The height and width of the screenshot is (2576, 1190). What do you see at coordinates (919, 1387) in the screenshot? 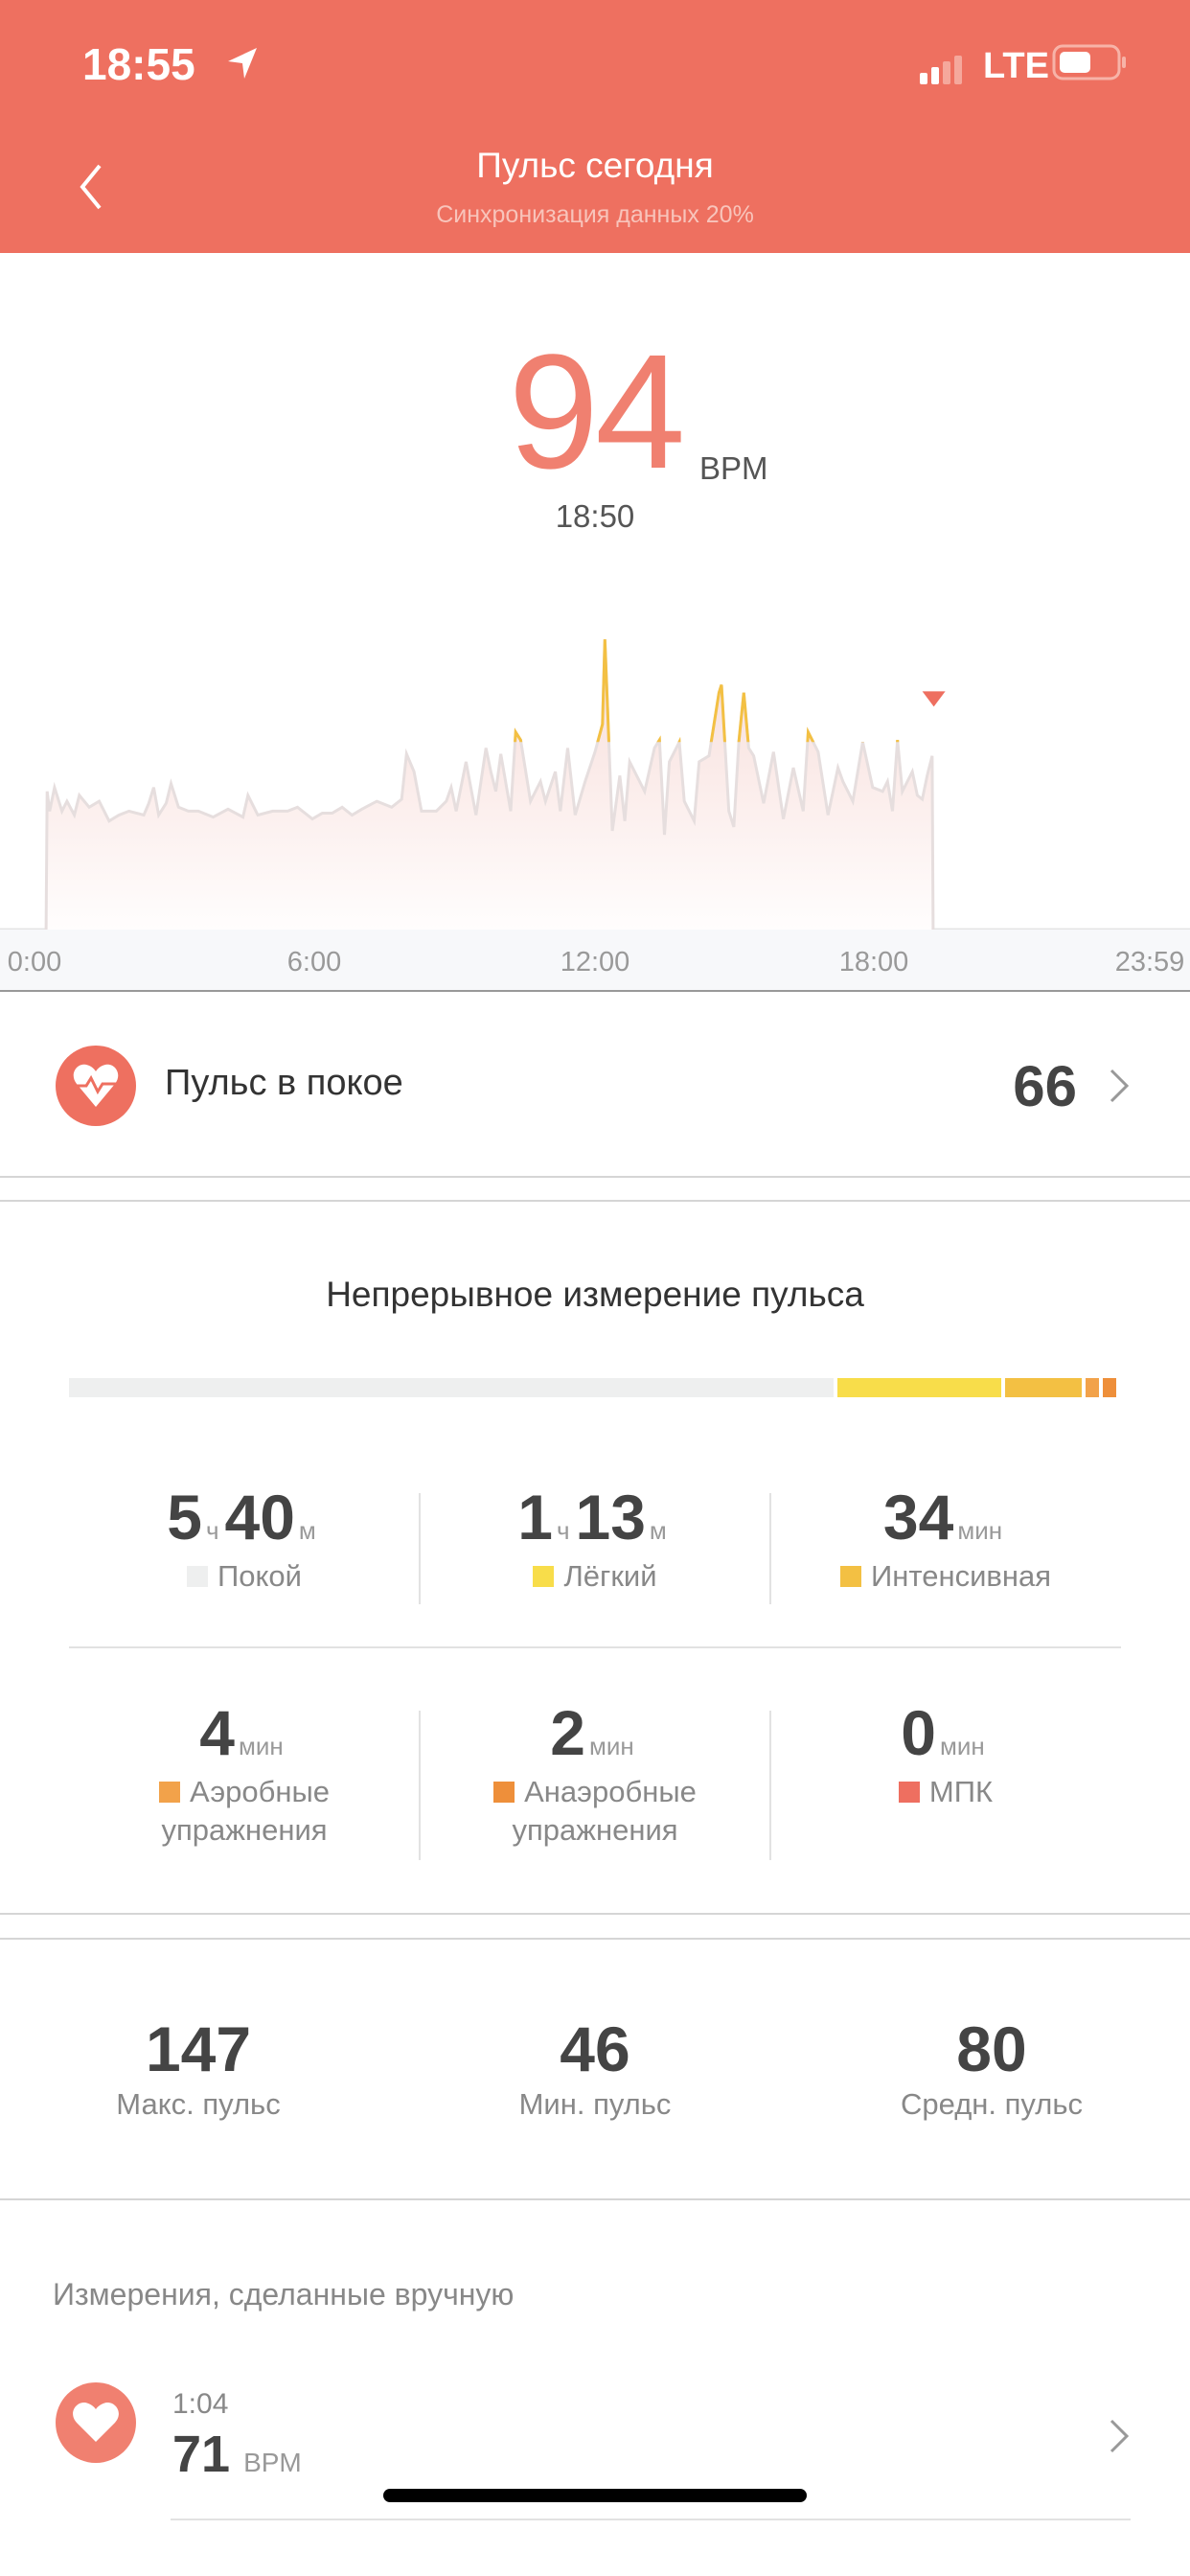
I see `zone-segment-light` at bounding box center [919, 1387].